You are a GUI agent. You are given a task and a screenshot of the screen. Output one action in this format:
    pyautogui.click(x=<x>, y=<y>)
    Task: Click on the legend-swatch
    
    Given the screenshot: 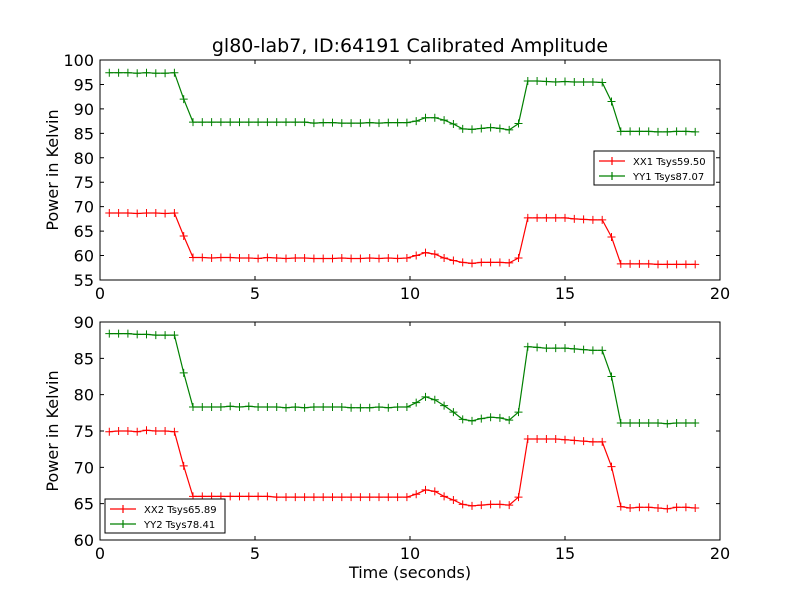 What is the action you would take?
    pyautogui.click(x=123, y=509)
    